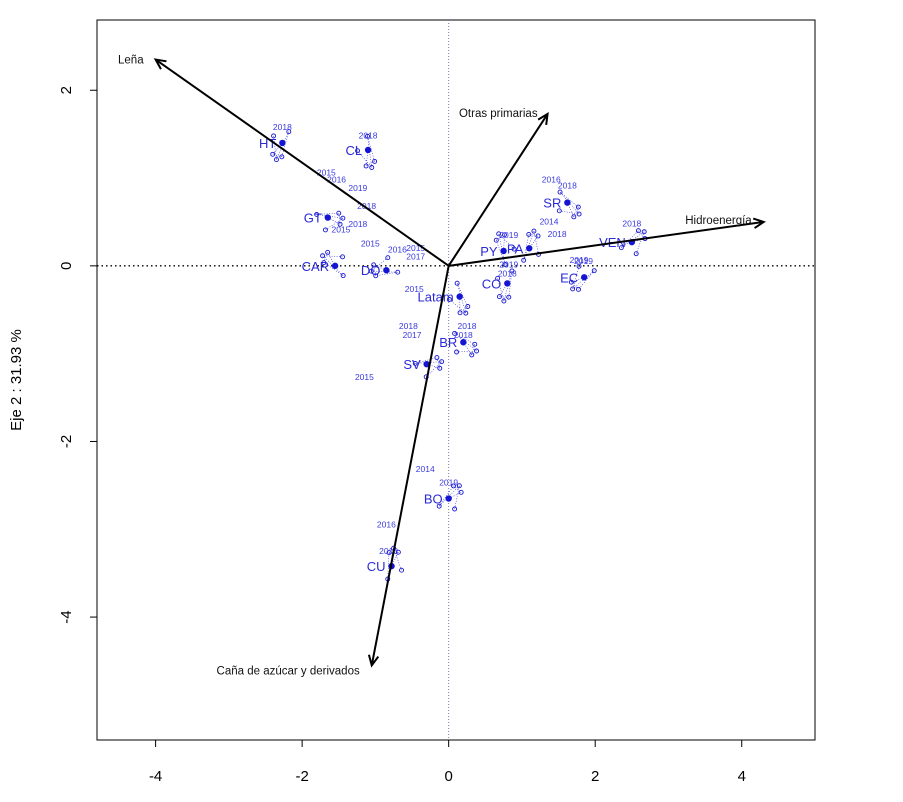 This screenshot has width=903, height=802. What do you see at coordinates (433, 499) in the screenshot?
I see `country-label: BO` at bounding box center [433, 499].